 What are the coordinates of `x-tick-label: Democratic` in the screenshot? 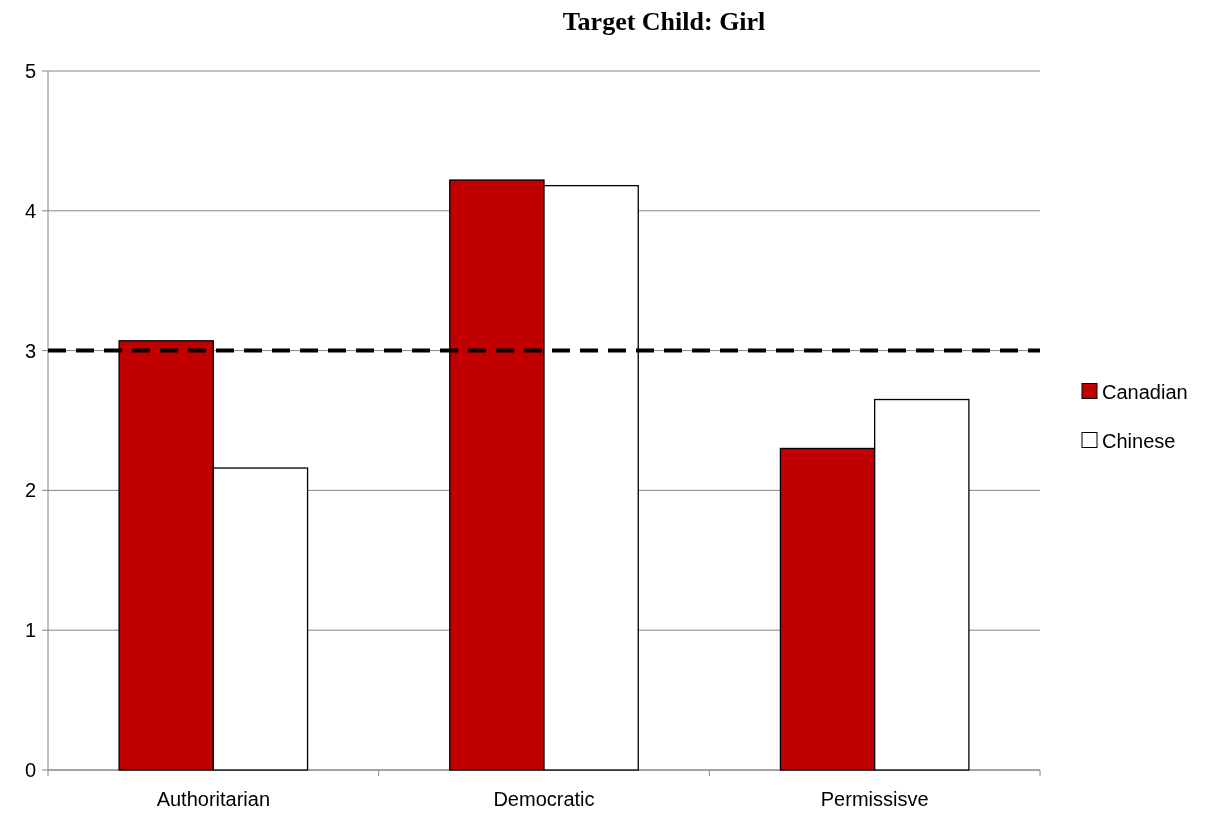 It's located at (544, 799).